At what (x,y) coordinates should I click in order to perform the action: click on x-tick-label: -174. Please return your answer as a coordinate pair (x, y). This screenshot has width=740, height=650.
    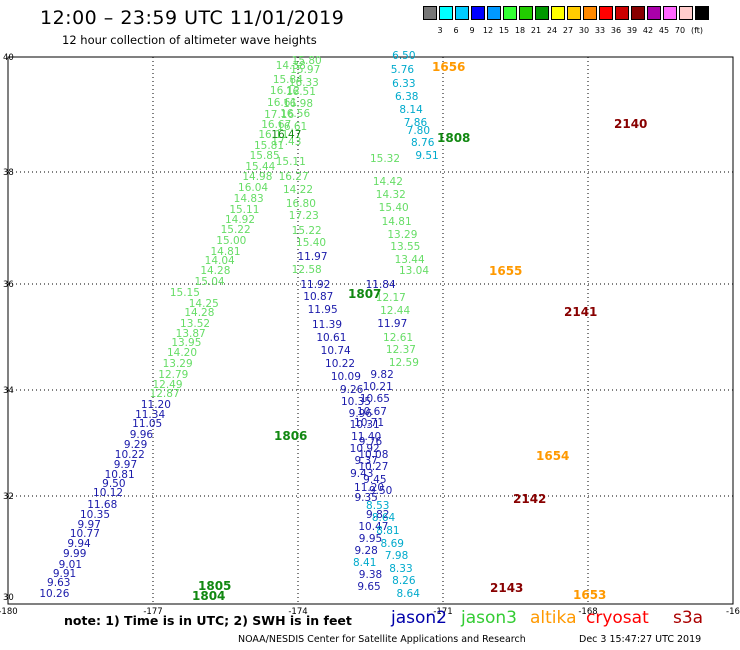
    Looking at the image, I should click on (297, 612).